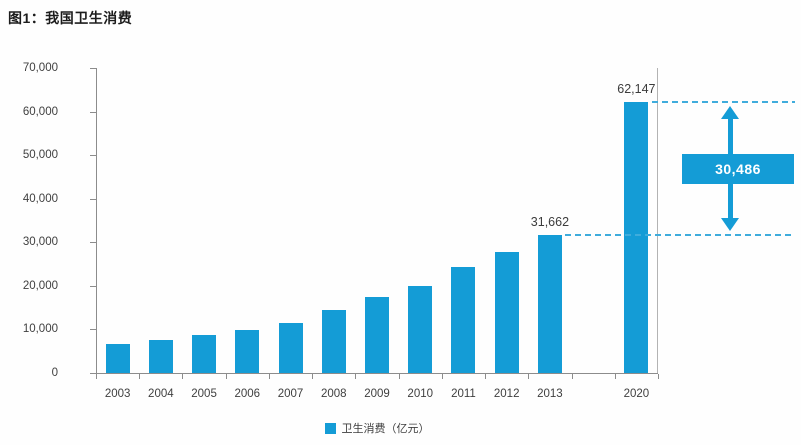 This screenshot has width=801, height=445. Describe the element at coordinates (40, 111) in the screenshot. I see `y-axis-tick-label: 60,000` at that location.